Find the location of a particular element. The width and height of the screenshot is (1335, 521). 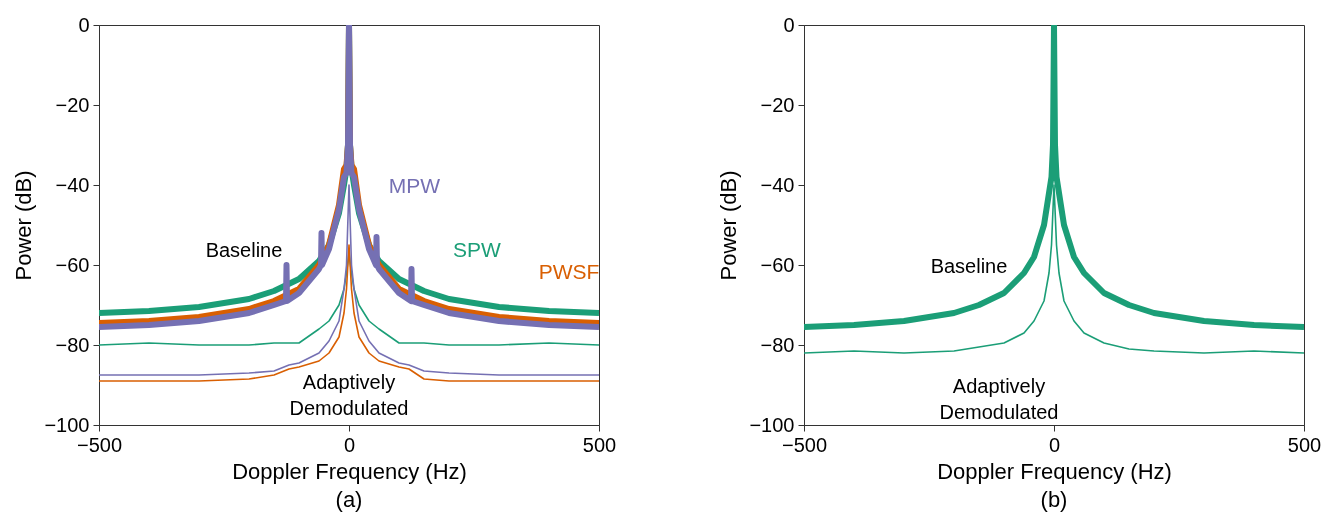

series-label: PWSF is located at coordinates (569, 271).